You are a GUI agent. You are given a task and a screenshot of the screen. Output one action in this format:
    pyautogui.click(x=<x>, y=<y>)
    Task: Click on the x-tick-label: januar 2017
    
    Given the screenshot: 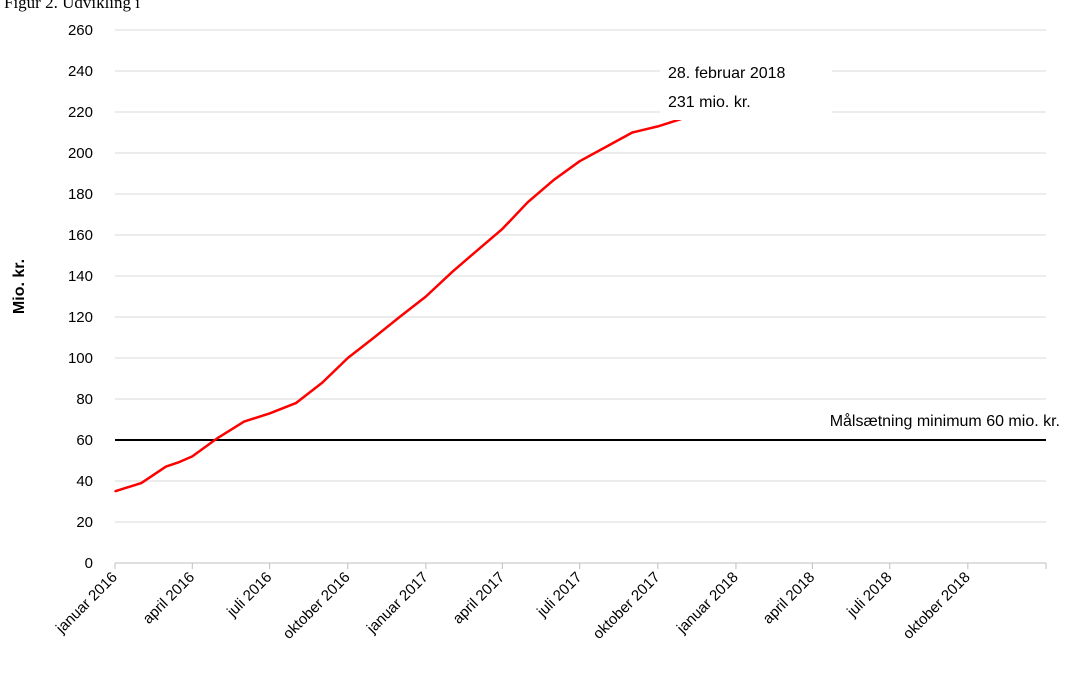 What is the action you would take?
    pyautogui.click(x=397, y=603)
    